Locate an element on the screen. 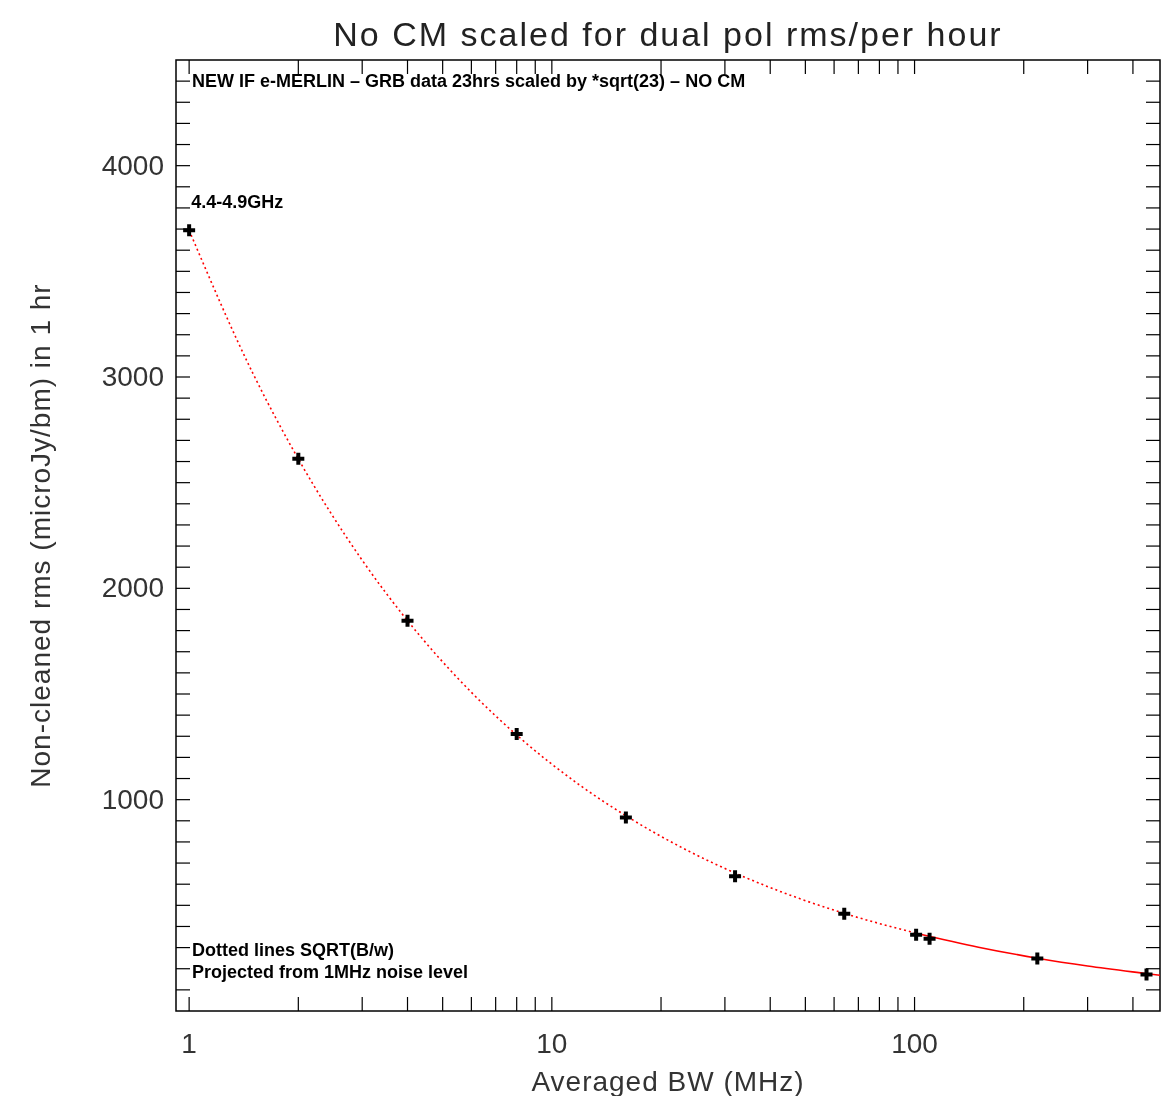 The height and width of the screenshot is (1104, 1175). chart-title: No CM scaled for dual pol rms/per hour is located at coordinates (668, 34).